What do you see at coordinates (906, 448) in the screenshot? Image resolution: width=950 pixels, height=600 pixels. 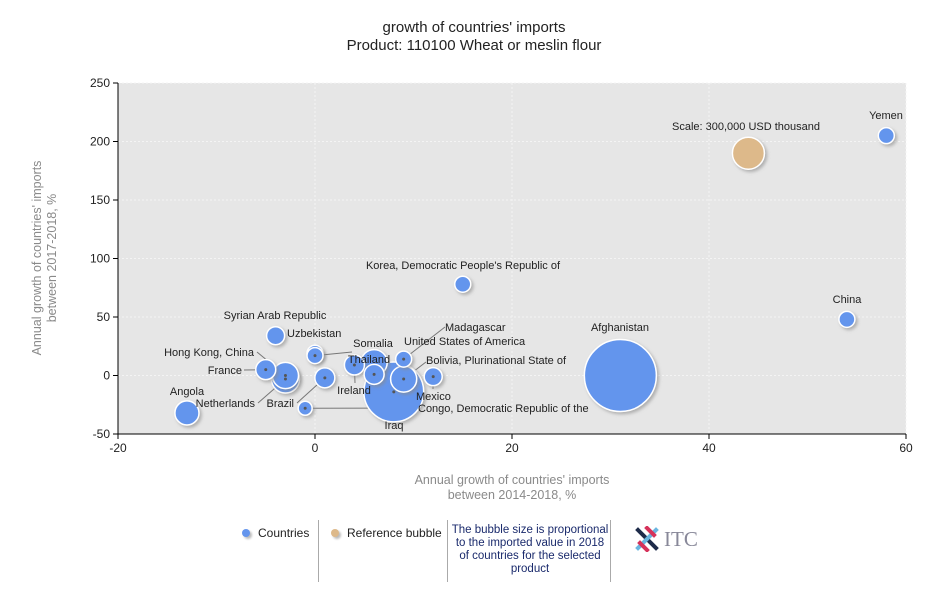 I see `x-tick-label: 60` at bounding box center [906, 448].